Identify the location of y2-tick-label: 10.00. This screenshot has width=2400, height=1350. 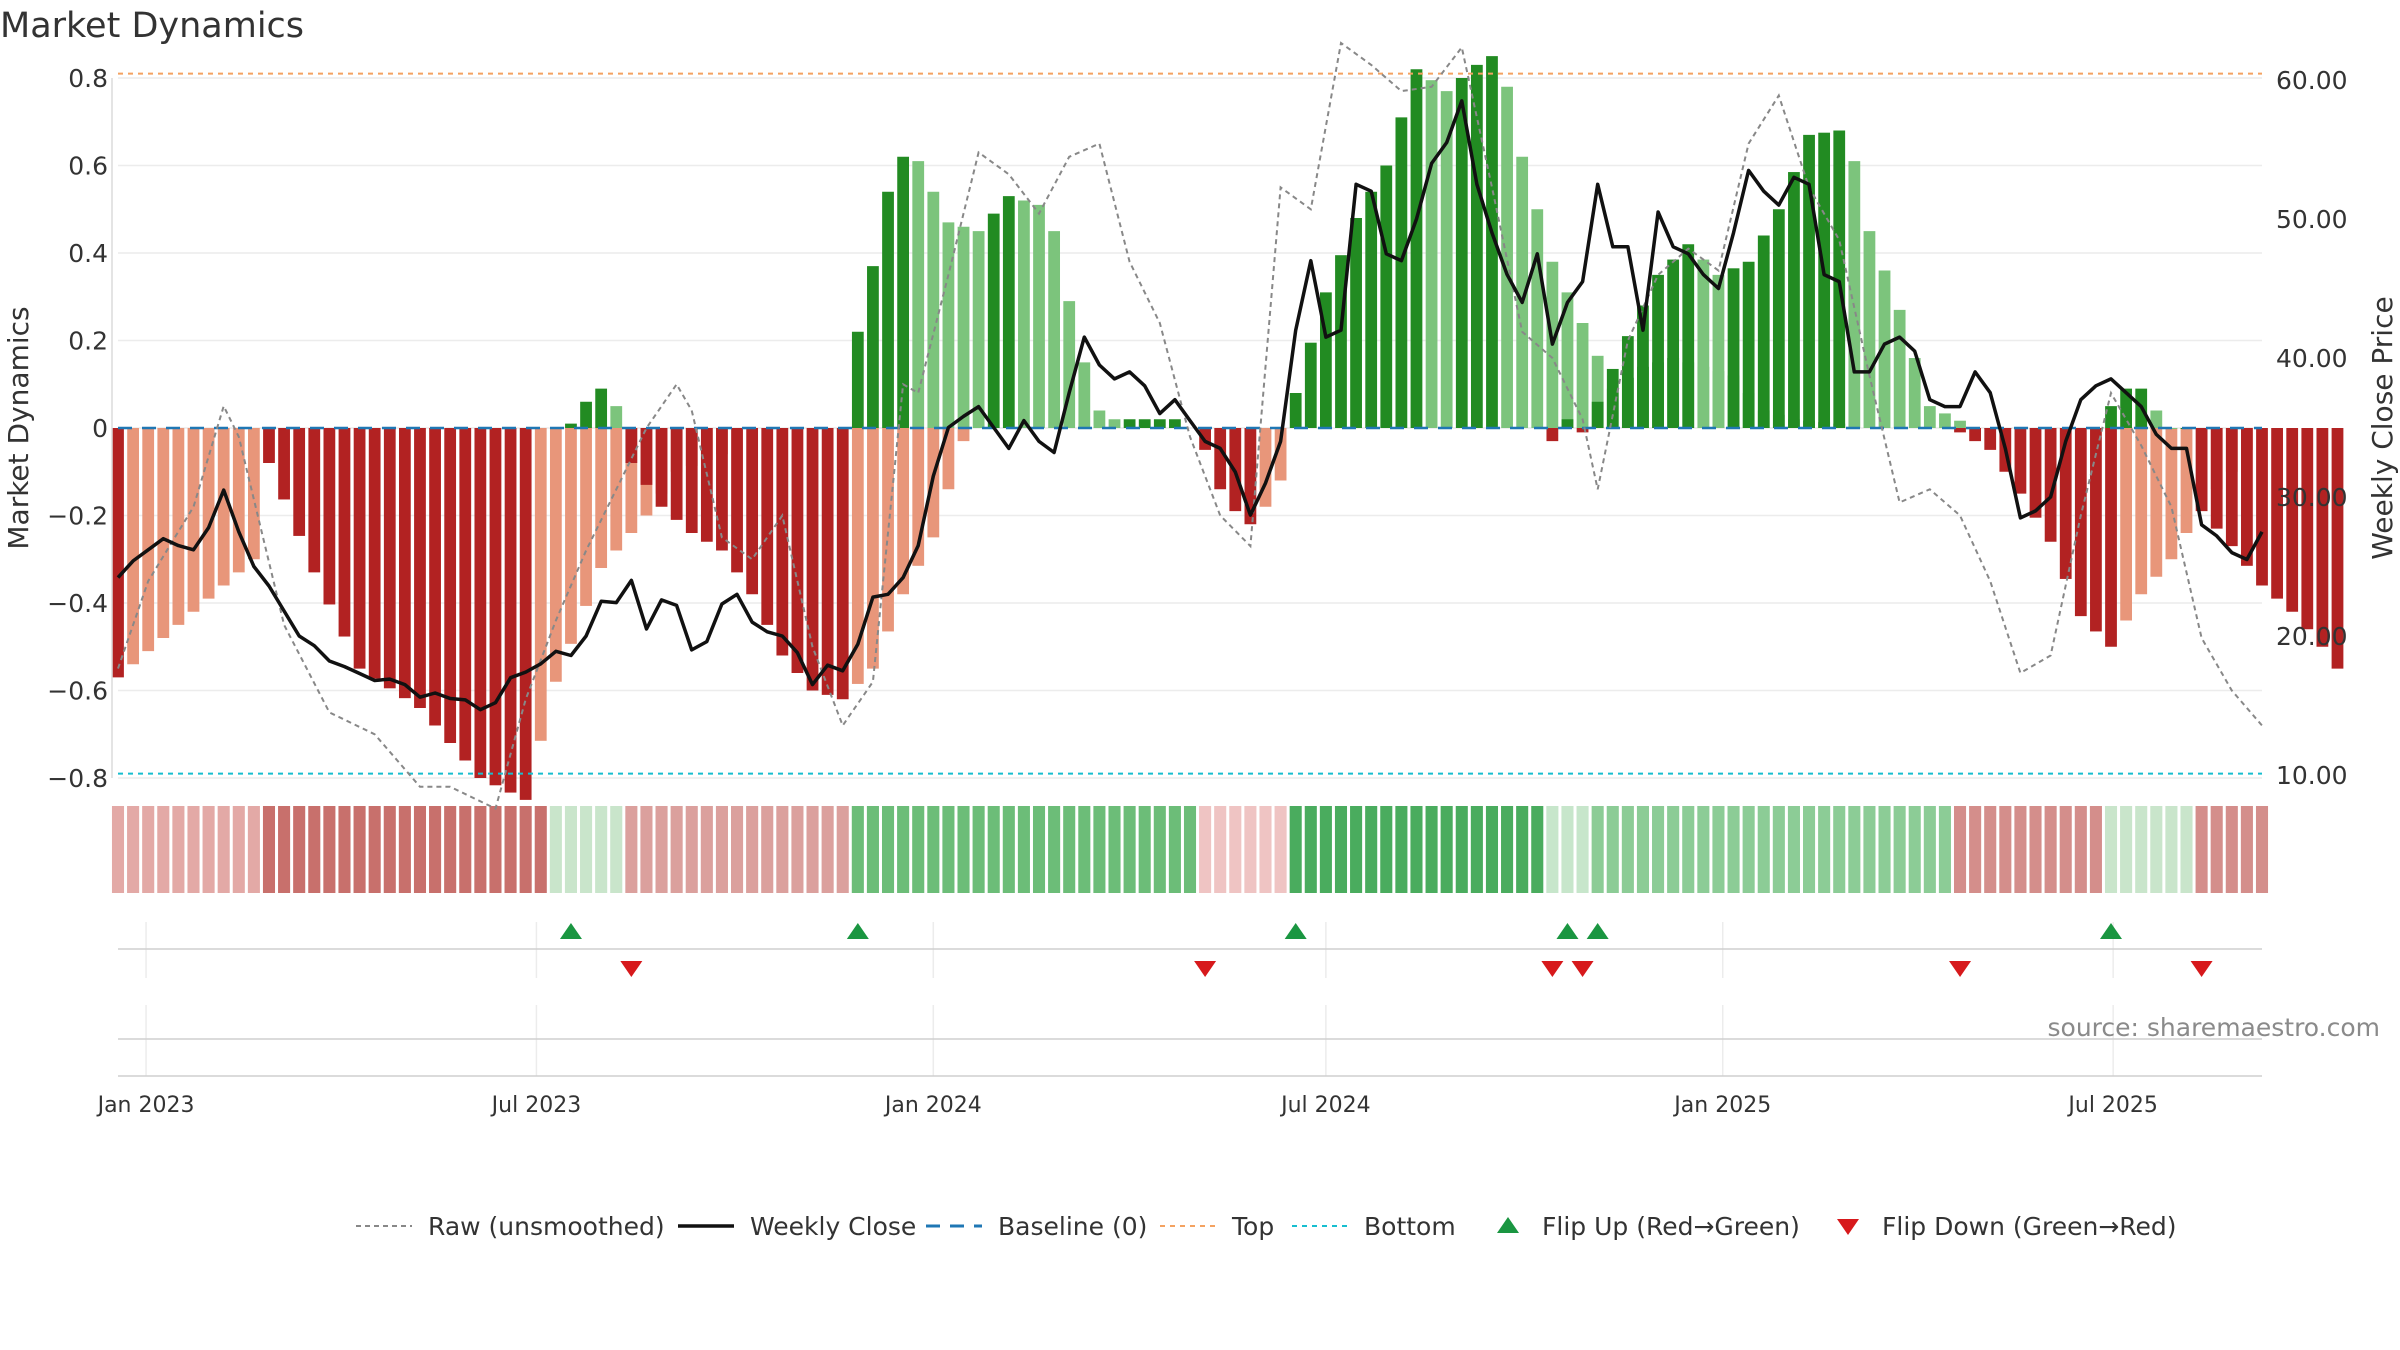
(2312, 775).